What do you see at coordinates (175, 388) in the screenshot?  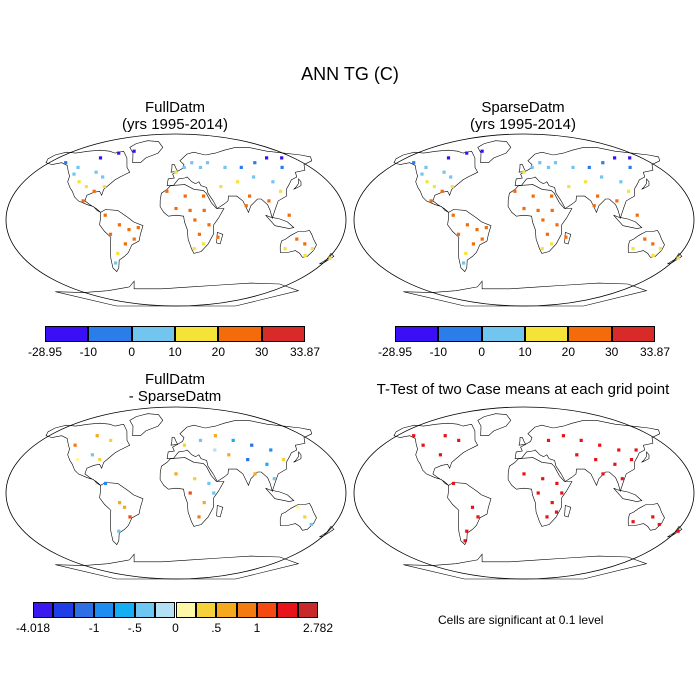 I see `panel-title-diff: FullDatm - SparseDatm` at bounding box center [175, 388].